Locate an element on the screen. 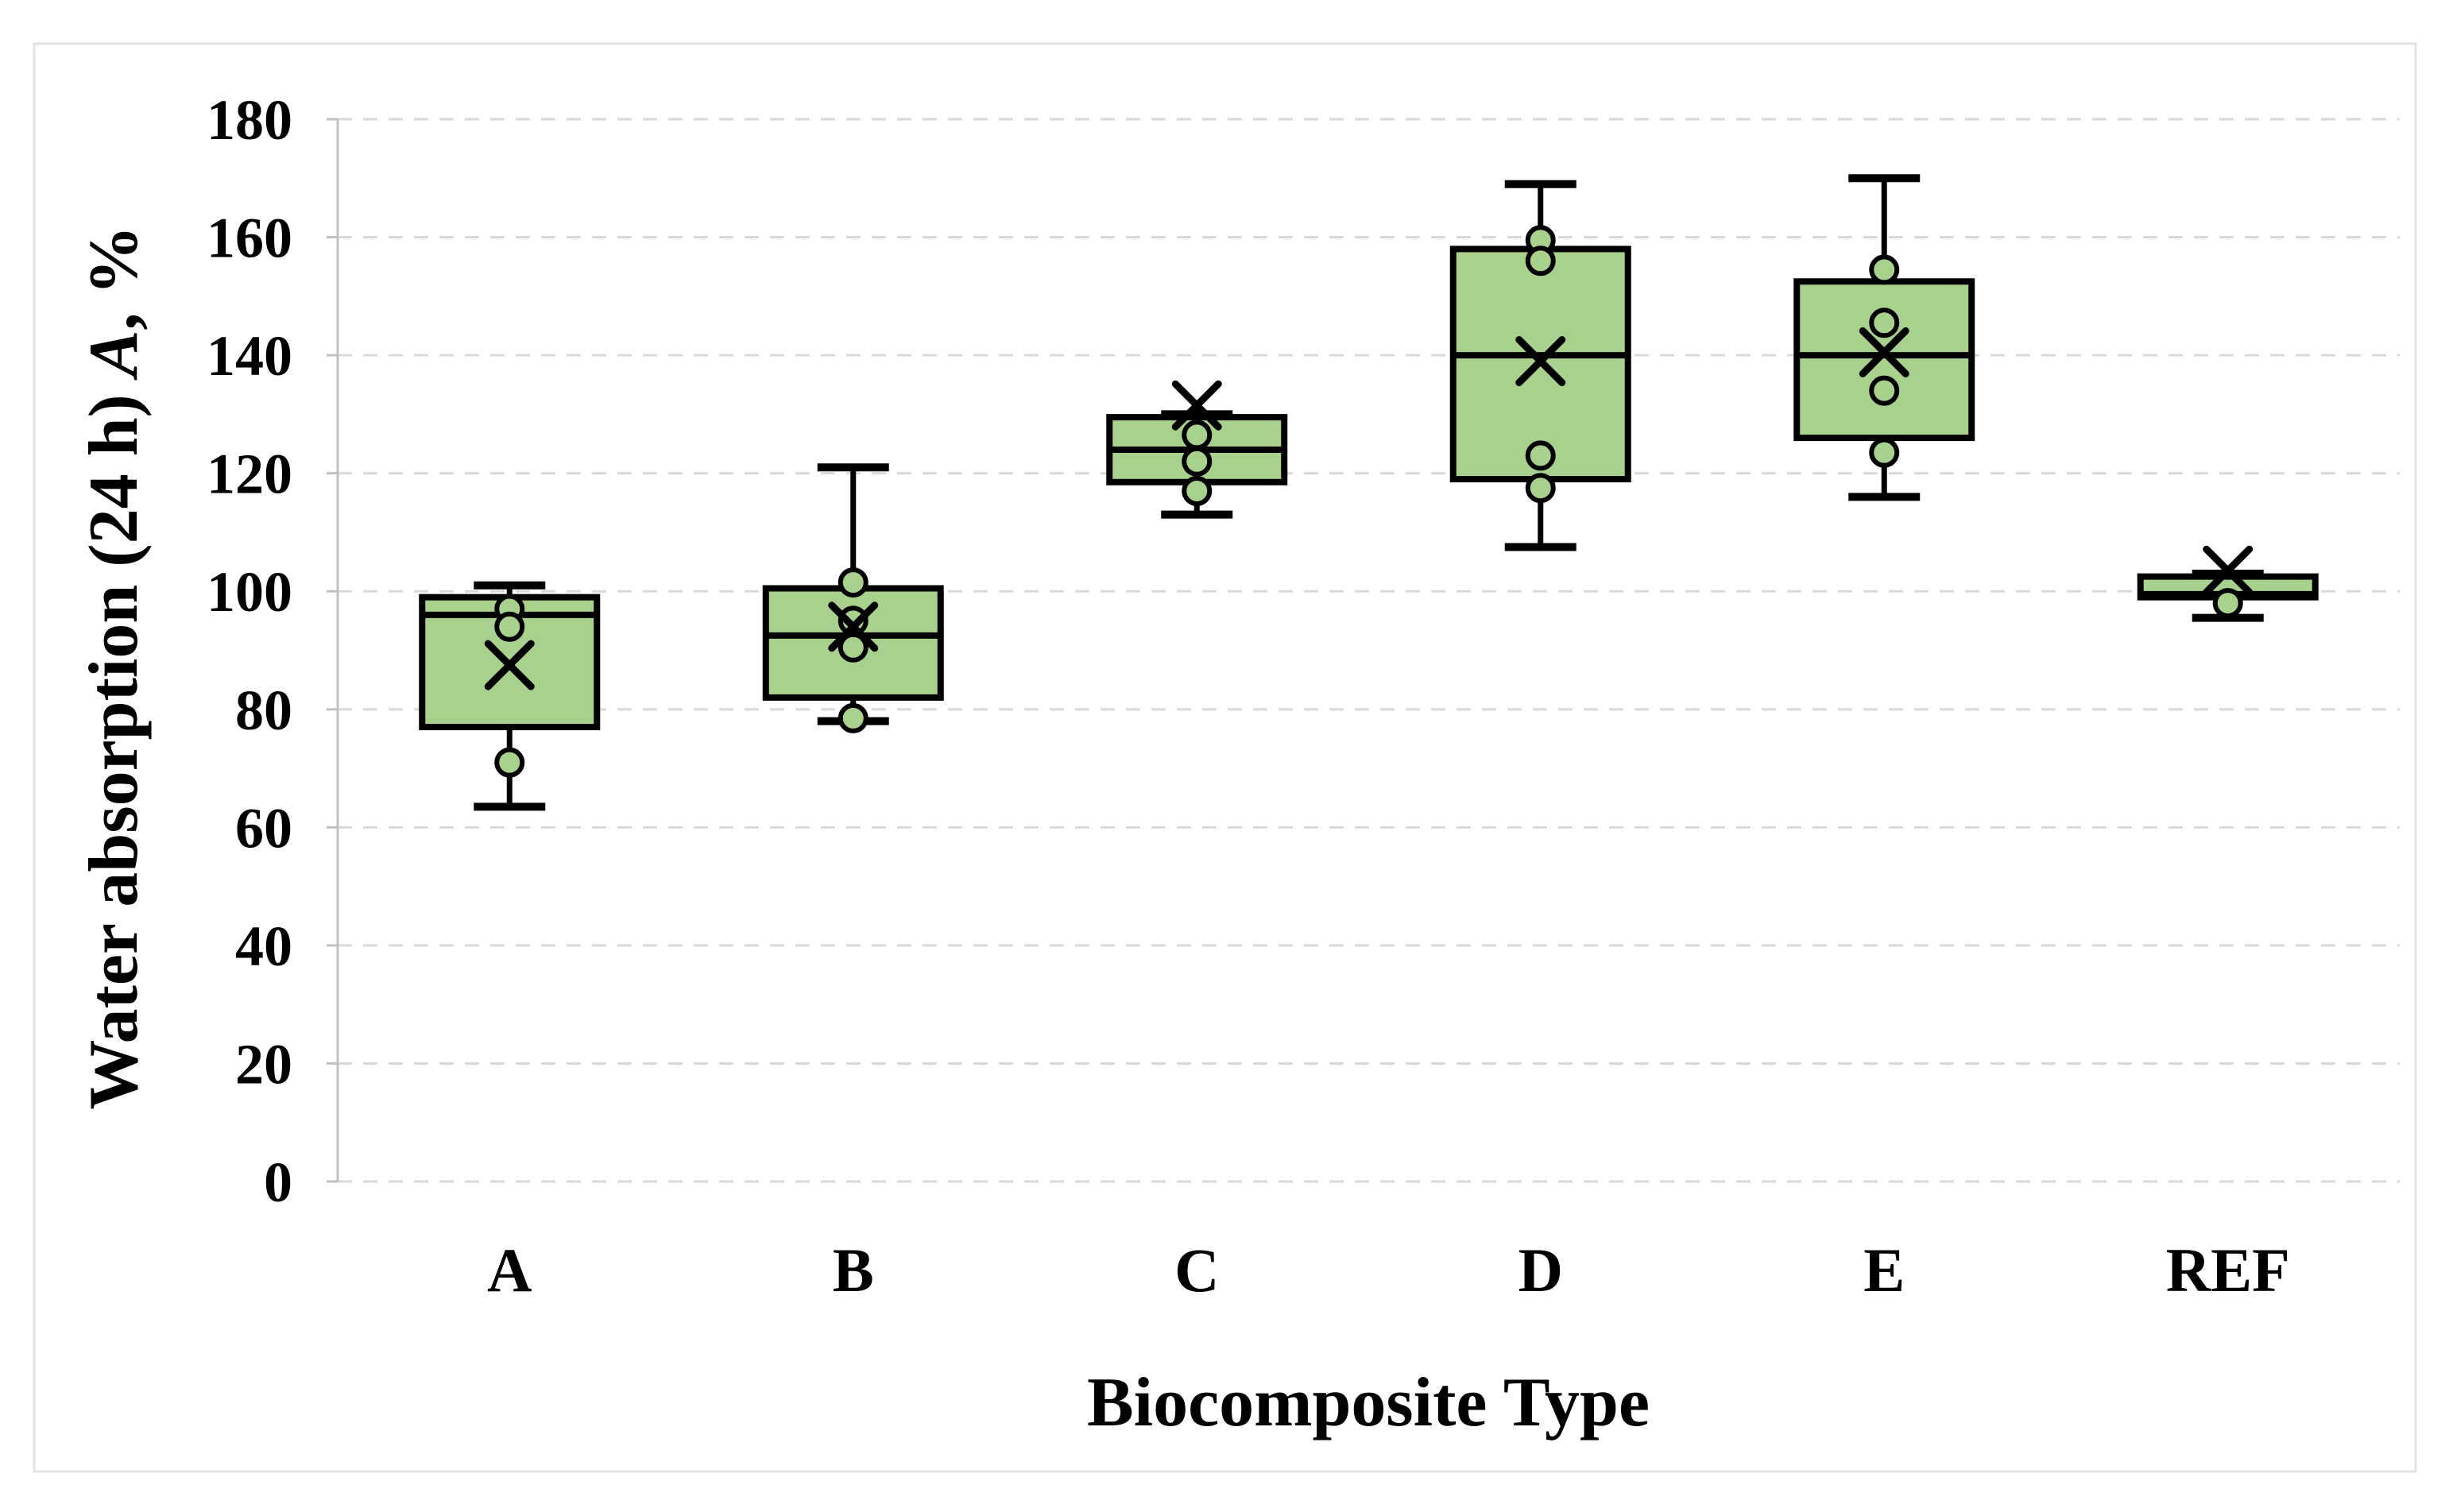 This screenshot has width=2445, height=1512. x-axis-title: Biocomposite Type is located at coordinates (1368, 1402).